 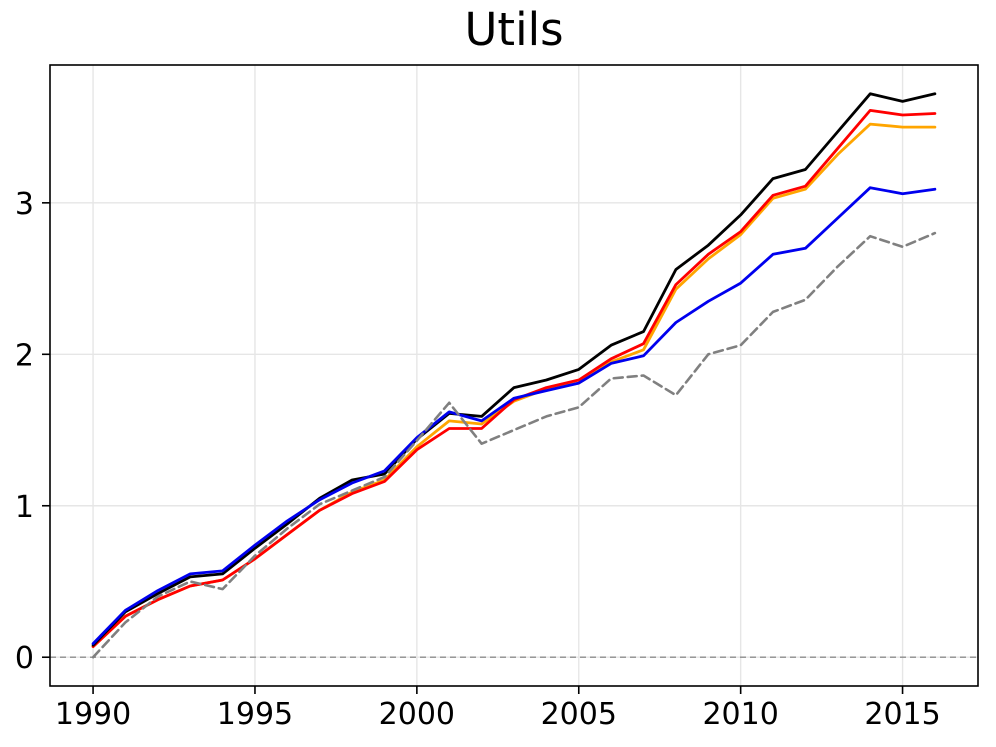 I want to click on x-tick-label-1990: 1990, so click(x=93, y=714).